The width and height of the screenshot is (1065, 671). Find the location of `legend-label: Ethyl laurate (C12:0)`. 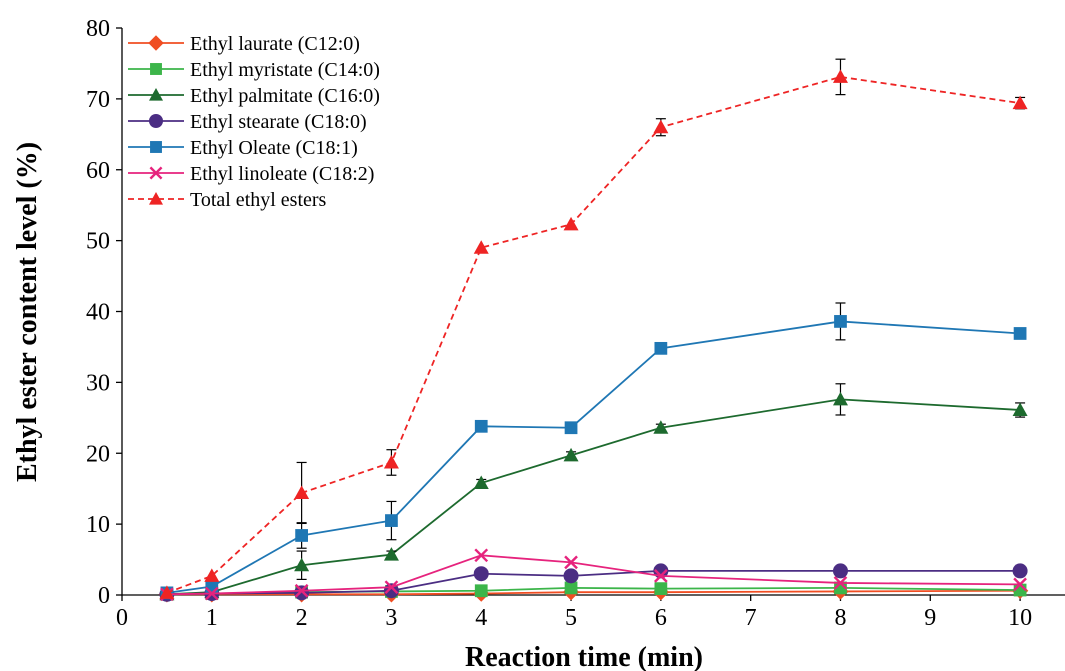

legend-label: Ethyl laurate (C12:0) is located at coordinates (275, 44).